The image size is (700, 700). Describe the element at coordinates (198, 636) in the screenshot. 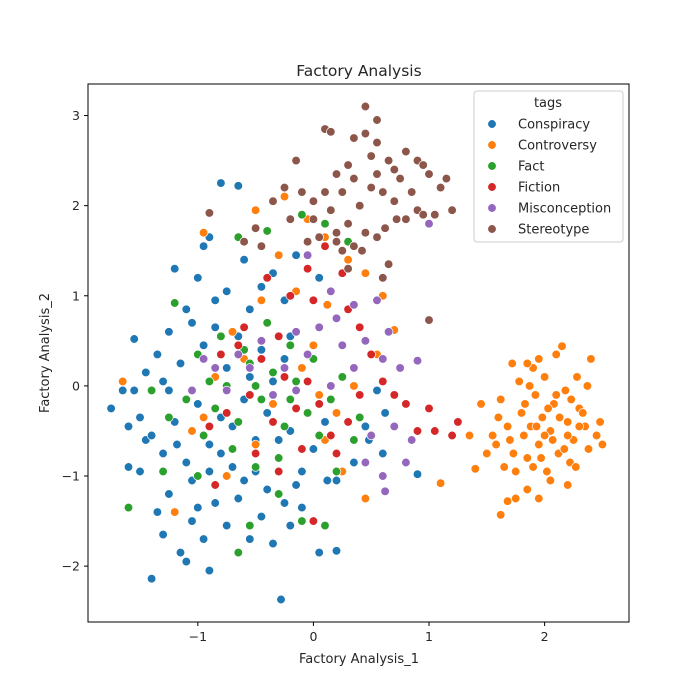

I see `x-tick-label: −1` at that location.